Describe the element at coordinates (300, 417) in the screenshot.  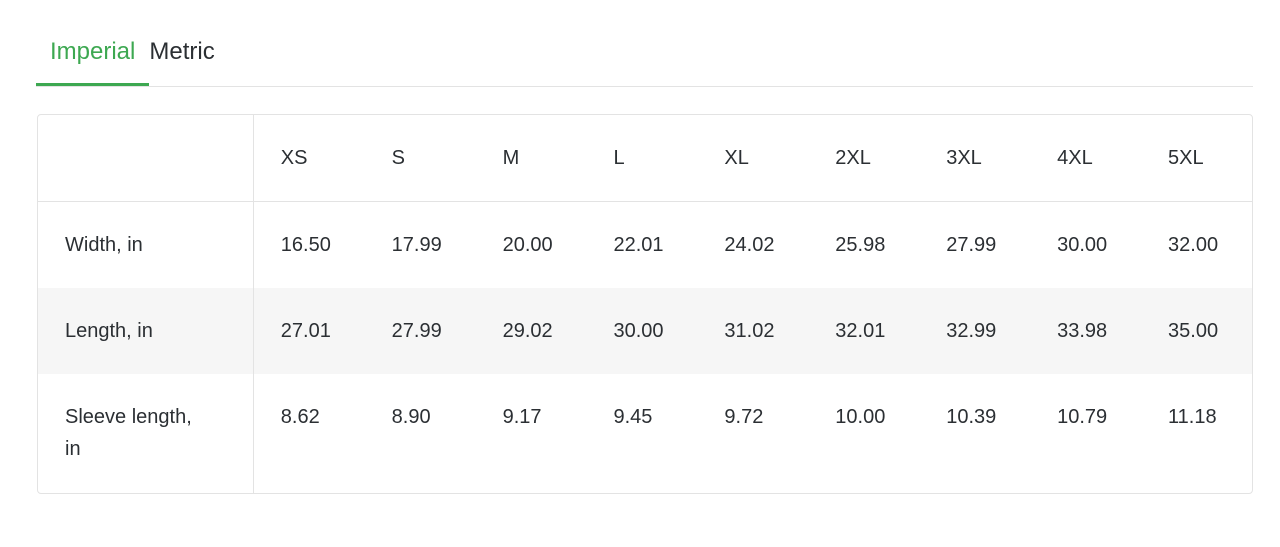
I see `measurement-cell: 8.62` at that location.